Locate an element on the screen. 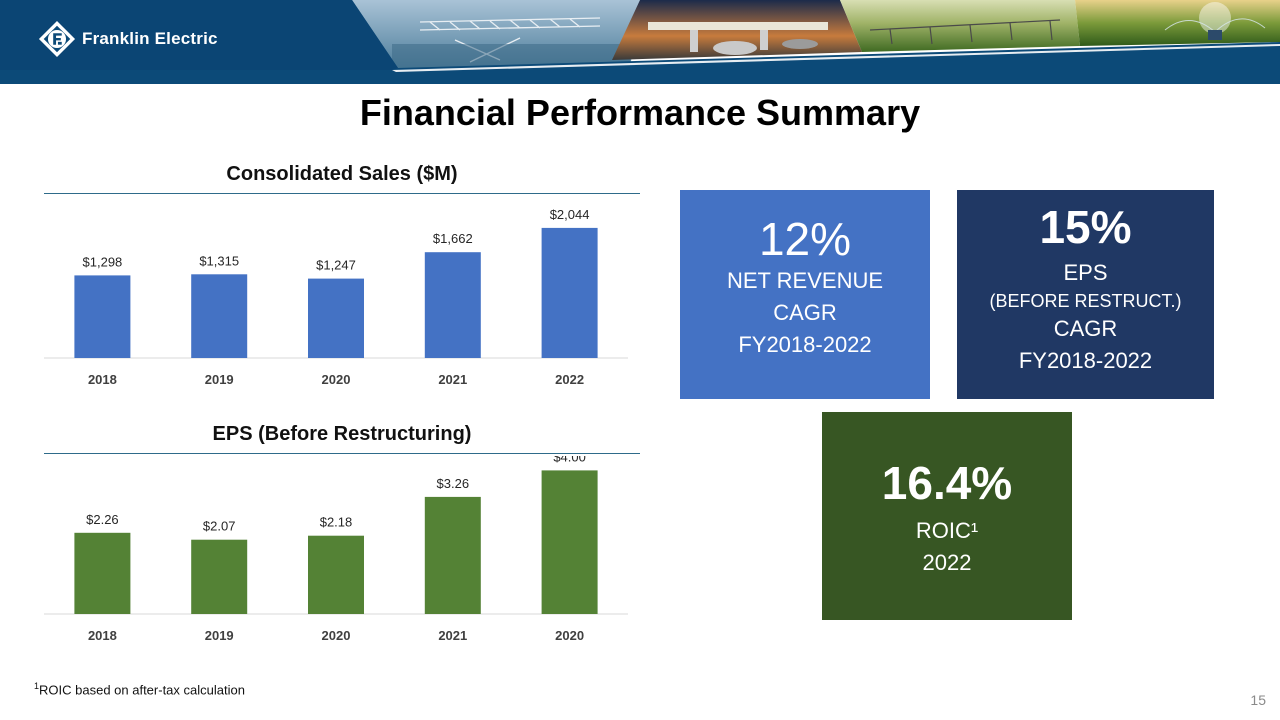 This screenshot has height=720, width=1280. bar-2022 is located at coordinates (569, 292).